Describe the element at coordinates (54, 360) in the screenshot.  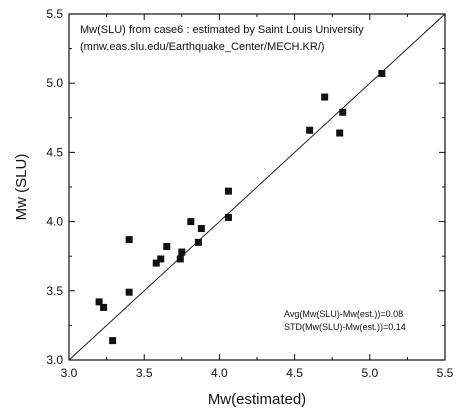
I see `y-tick-label: 3.0` at that location.